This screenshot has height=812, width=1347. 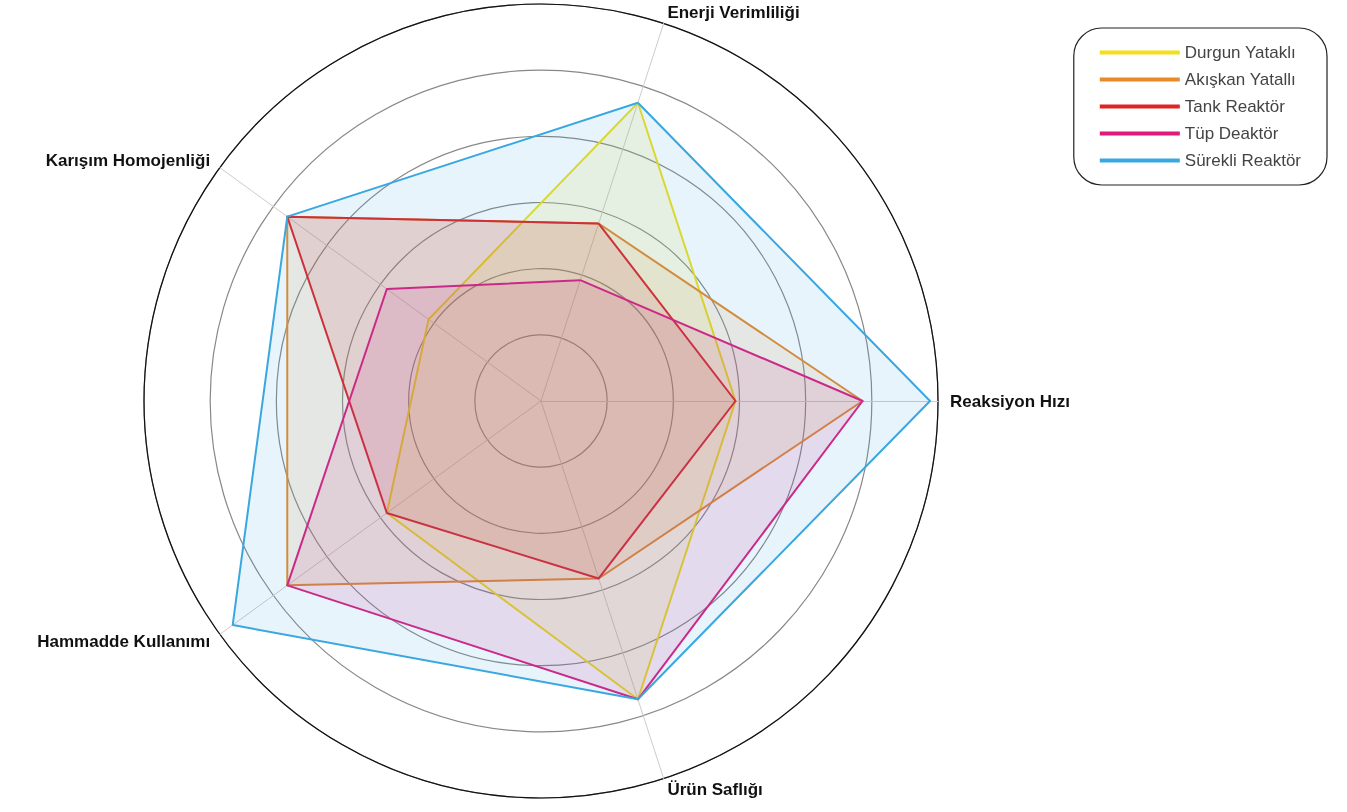 I want to click on legend-label: Tank Reaktör, so click(x=1235, y=106).